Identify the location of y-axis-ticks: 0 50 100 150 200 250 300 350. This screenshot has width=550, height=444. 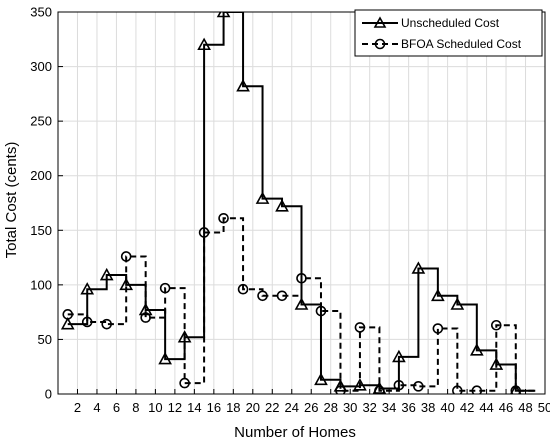
(46, 203).